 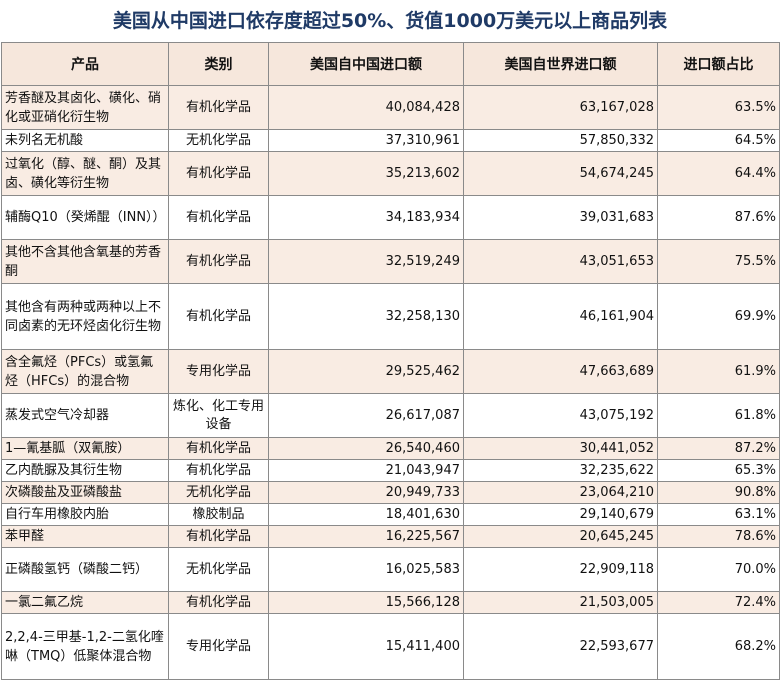 I want to click on product-cell: 未列名无机酸, so click(x=85, y=140).